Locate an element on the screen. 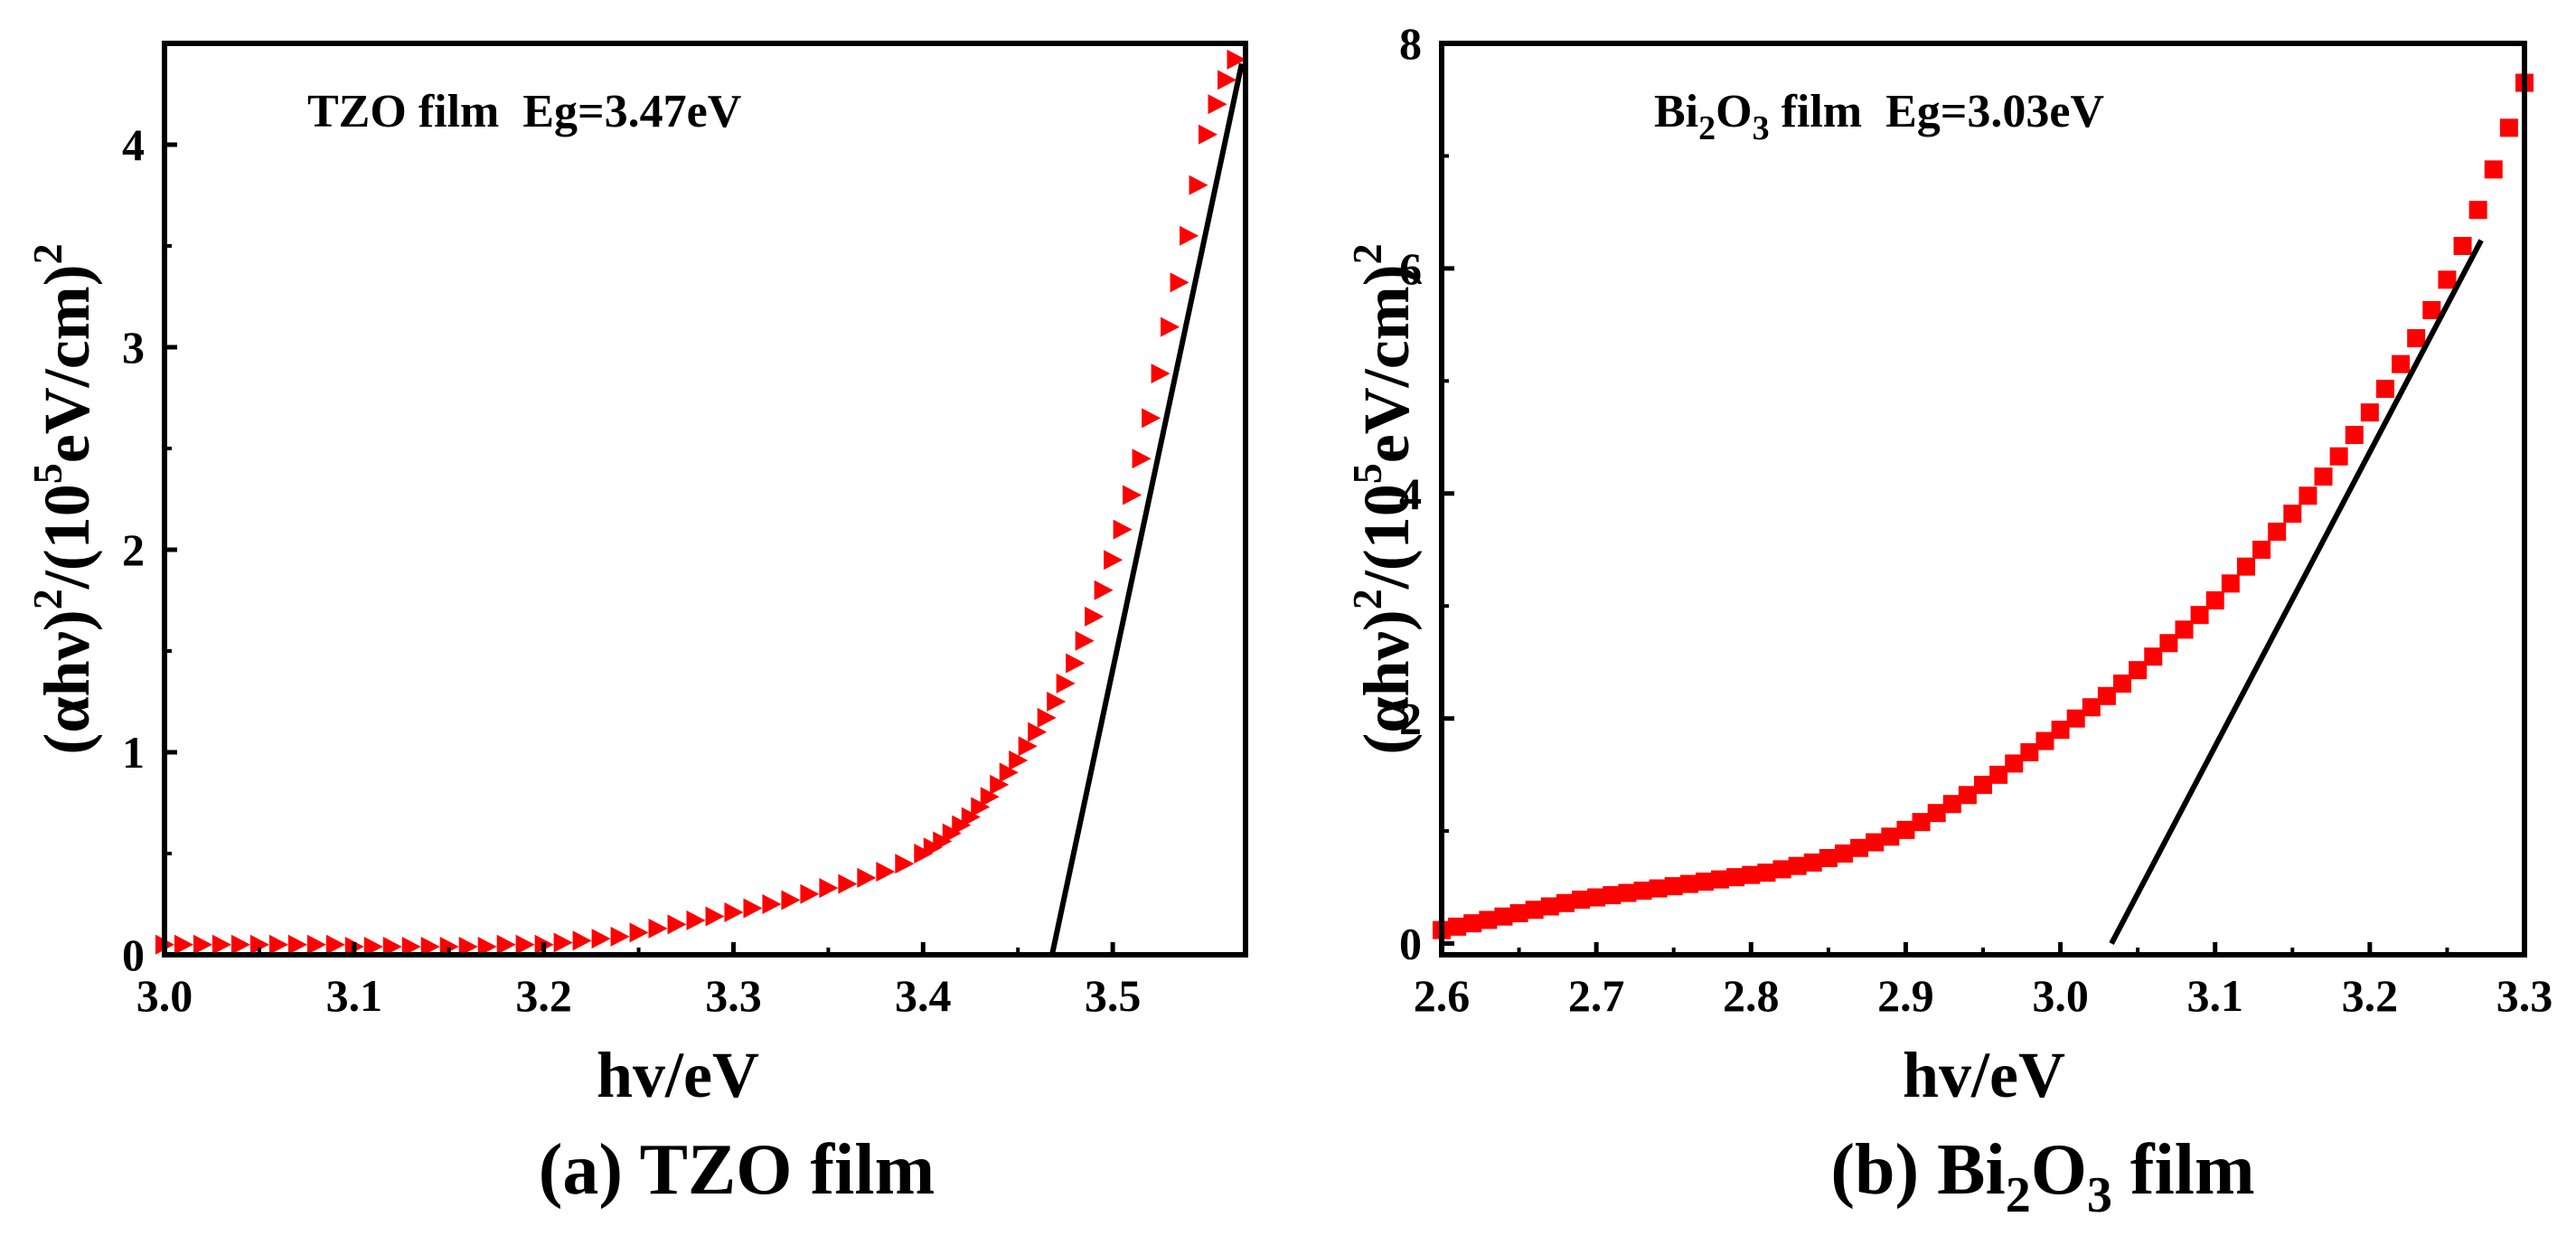 This screenshot has height=1236, width=2576. x-tick-label: 3.5 is located at coordinates (1113, 995).